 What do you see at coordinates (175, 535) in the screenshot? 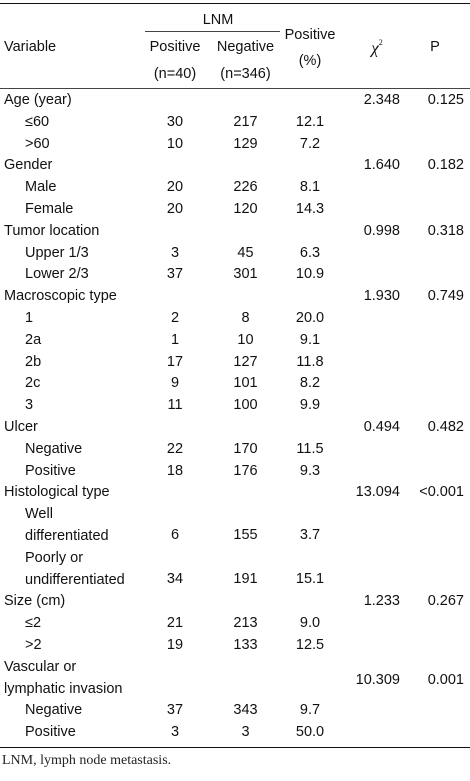
I see `cell-positive: 6` at bounding box center [175, 535].